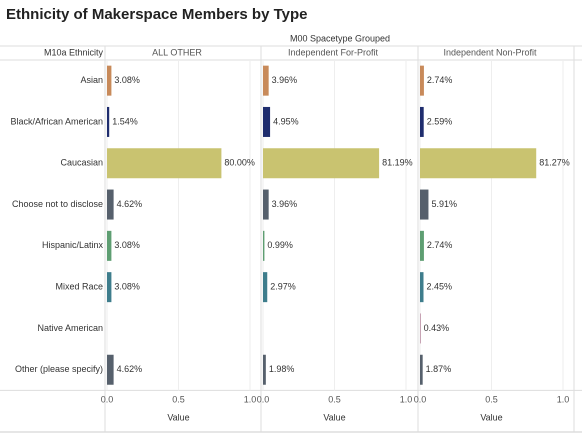  What do you see at coordinates (280, 245) in the screenshot?
I see `value-label: 0.99%` at bounding box center [280, 245].